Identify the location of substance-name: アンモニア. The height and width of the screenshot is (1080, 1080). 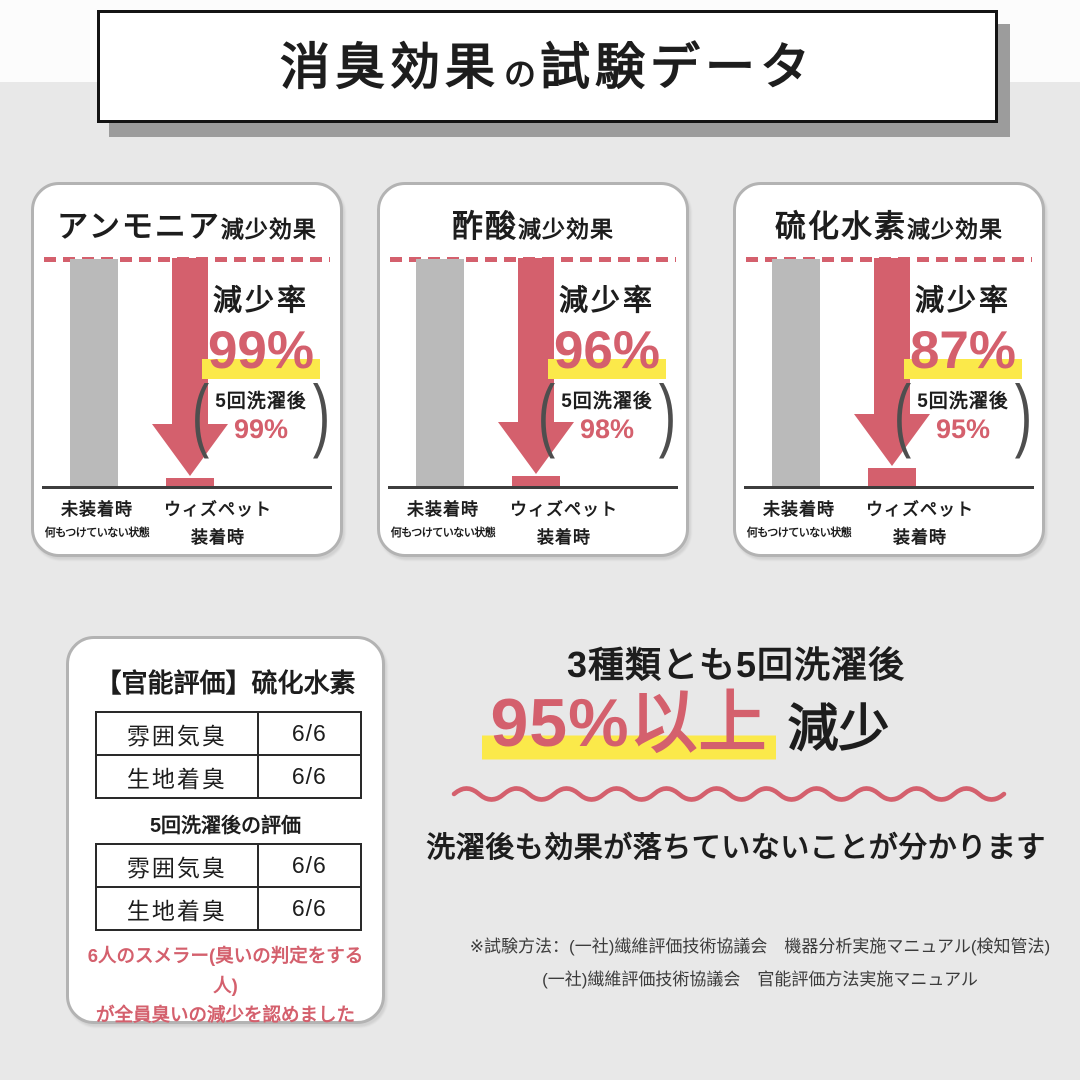
(139, 226).